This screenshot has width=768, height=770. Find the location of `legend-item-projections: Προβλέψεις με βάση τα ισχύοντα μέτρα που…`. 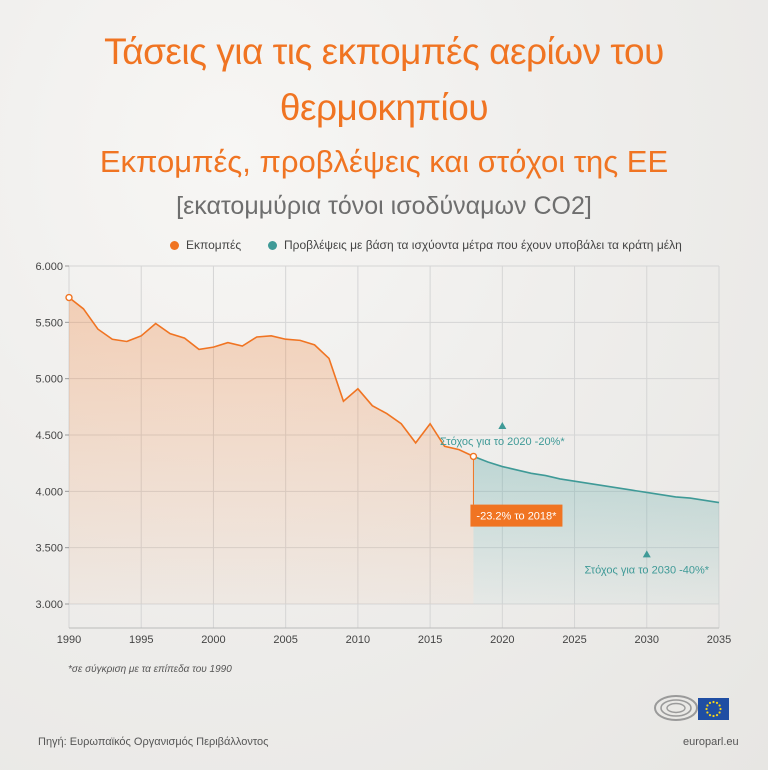

legend-item-projections: Προβλέψεις με βάση τα ισχύοντα μέτρα που… is located at coordinates (475, 245).